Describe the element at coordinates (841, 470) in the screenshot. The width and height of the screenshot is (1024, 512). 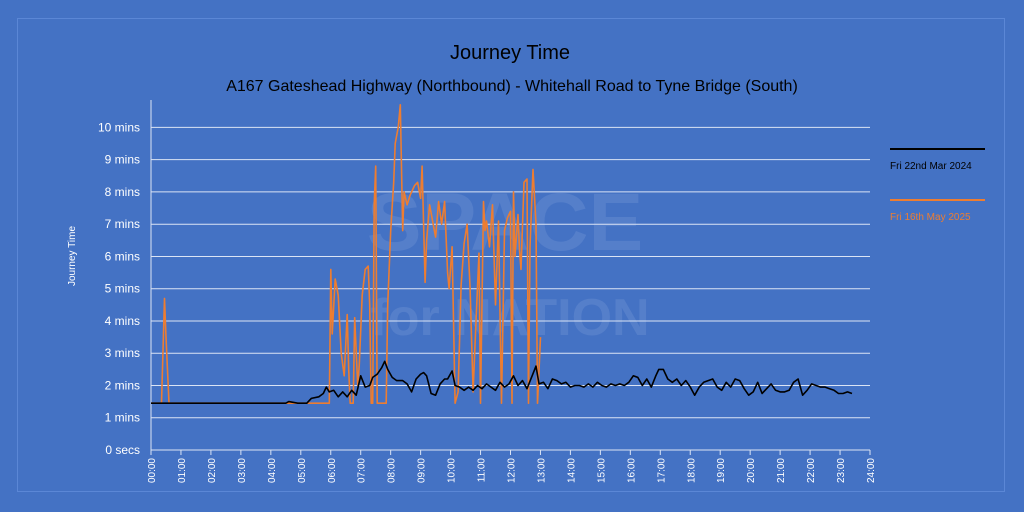
I see `x-tick-label: 23:00` at that location.